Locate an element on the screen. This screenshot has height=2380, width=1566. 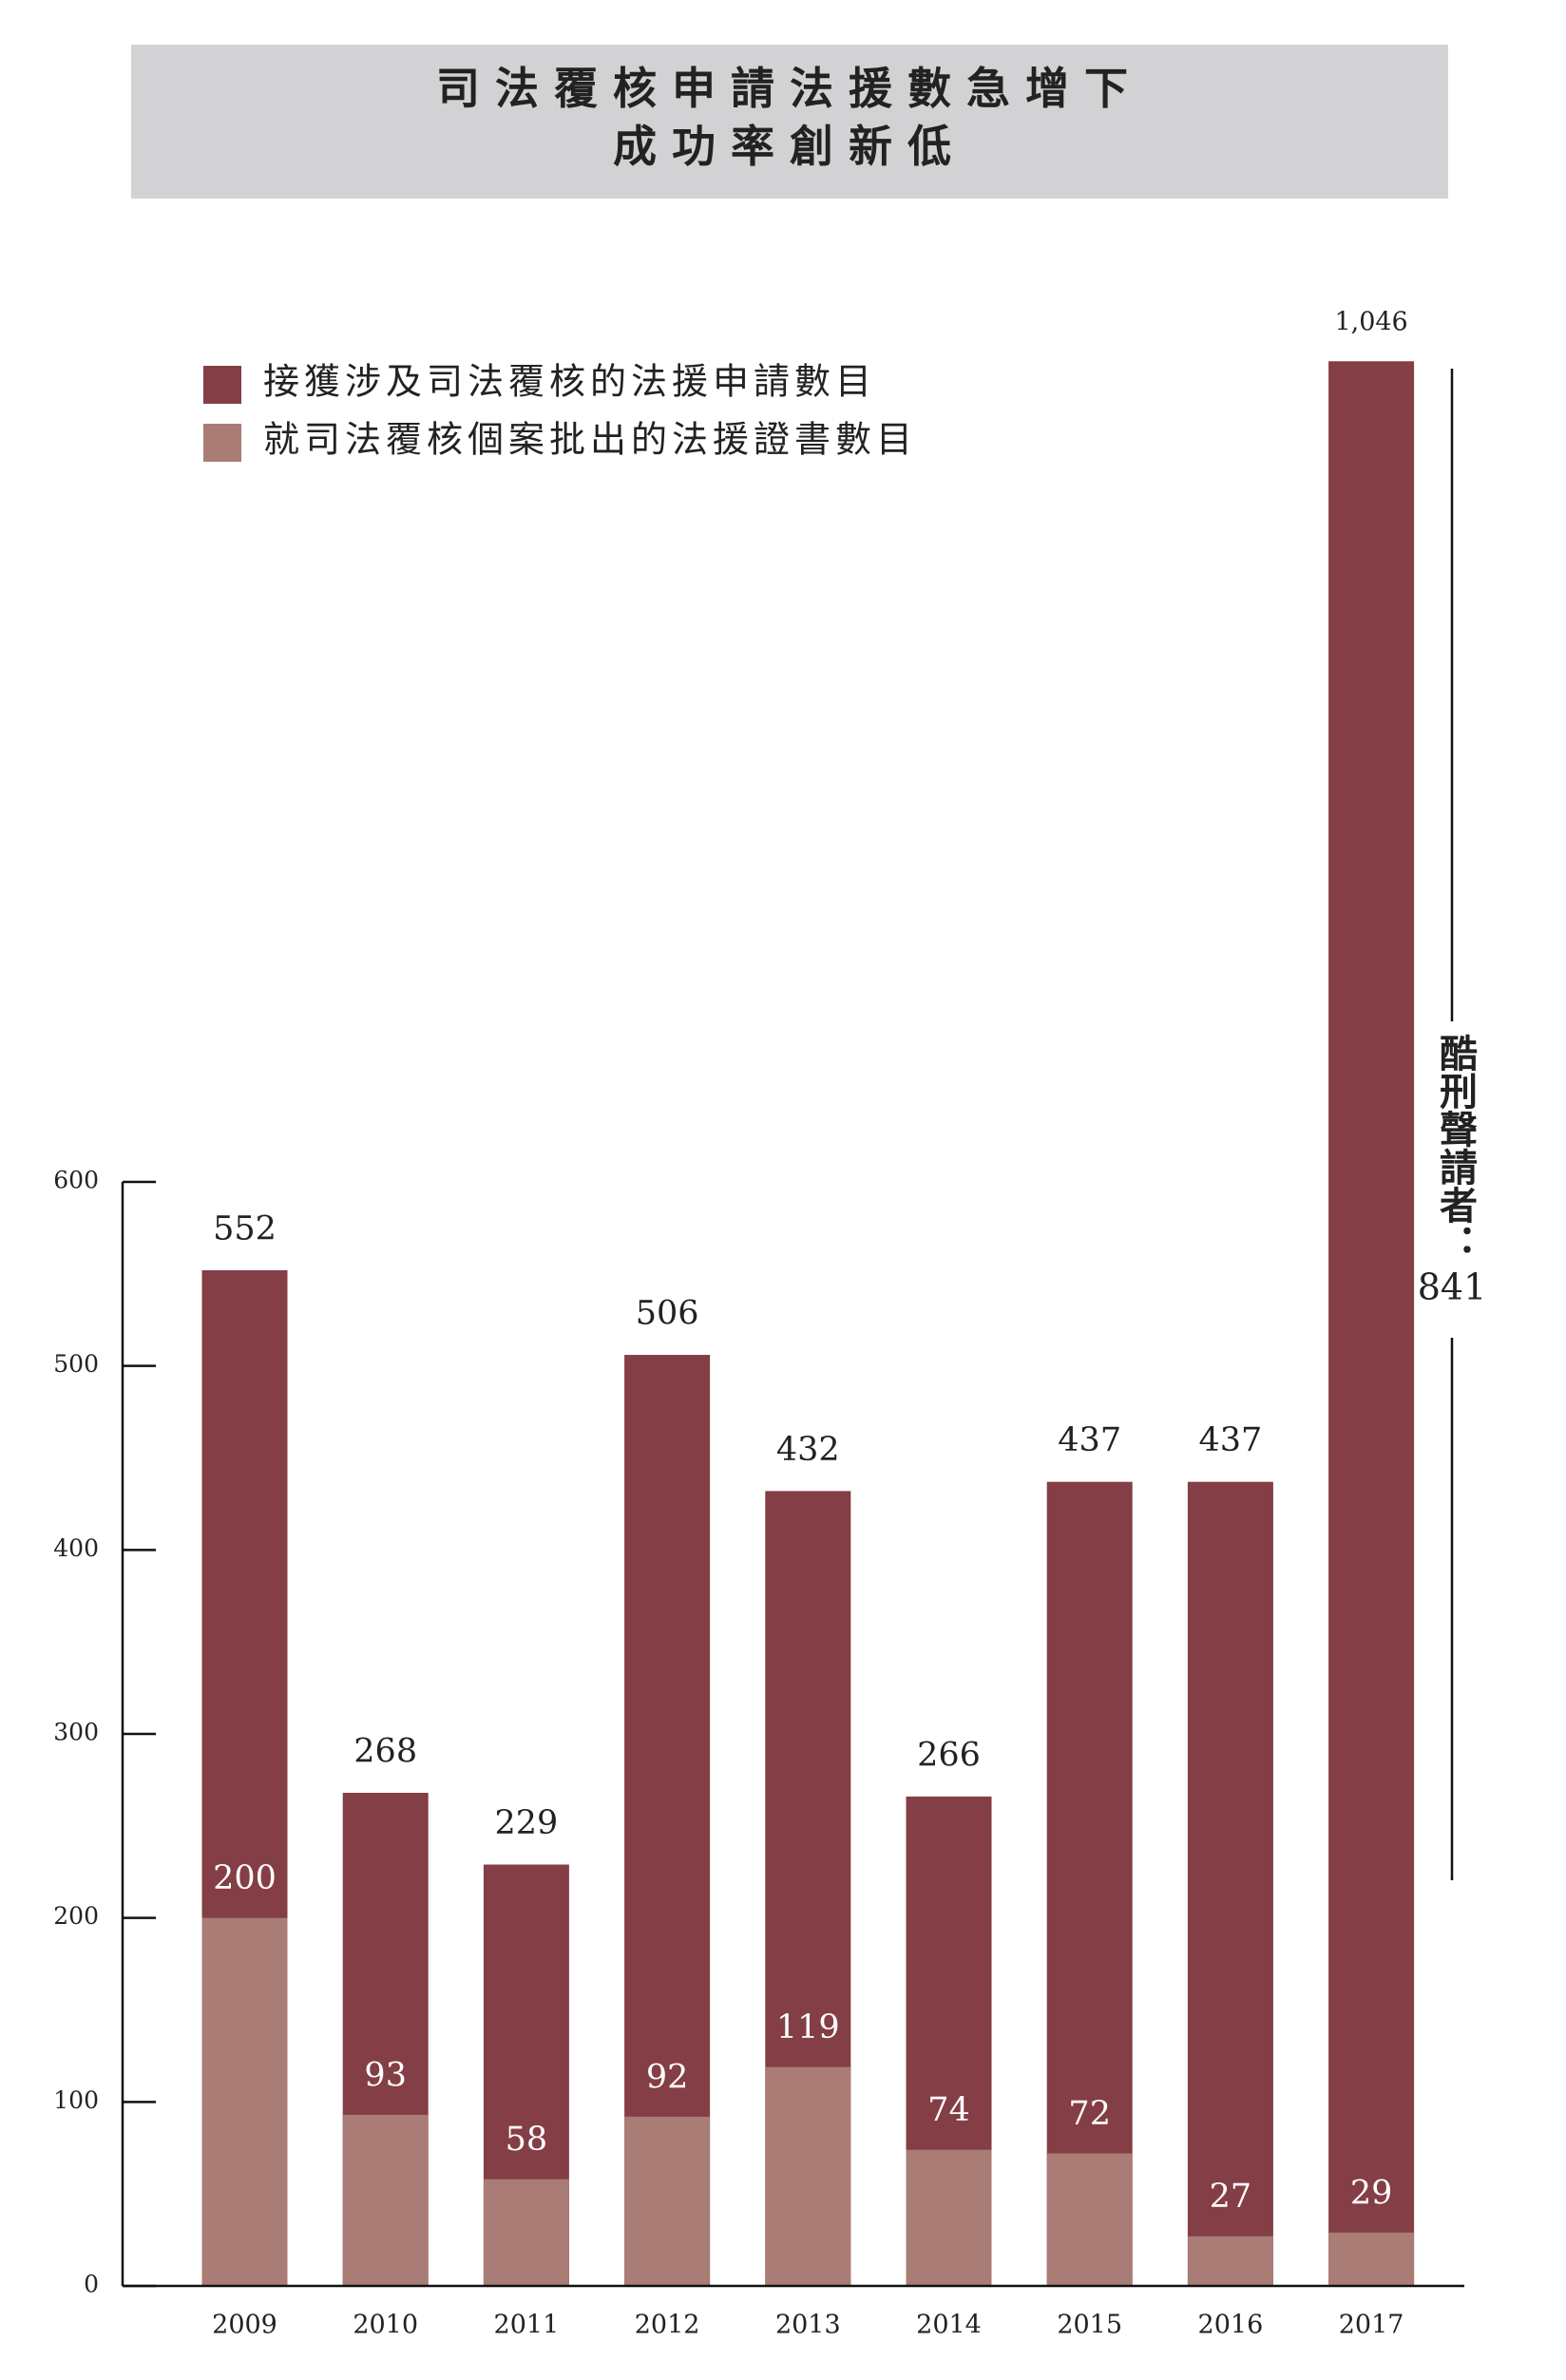
annotation-value: 841 is located at coordinates (1452, 1287).